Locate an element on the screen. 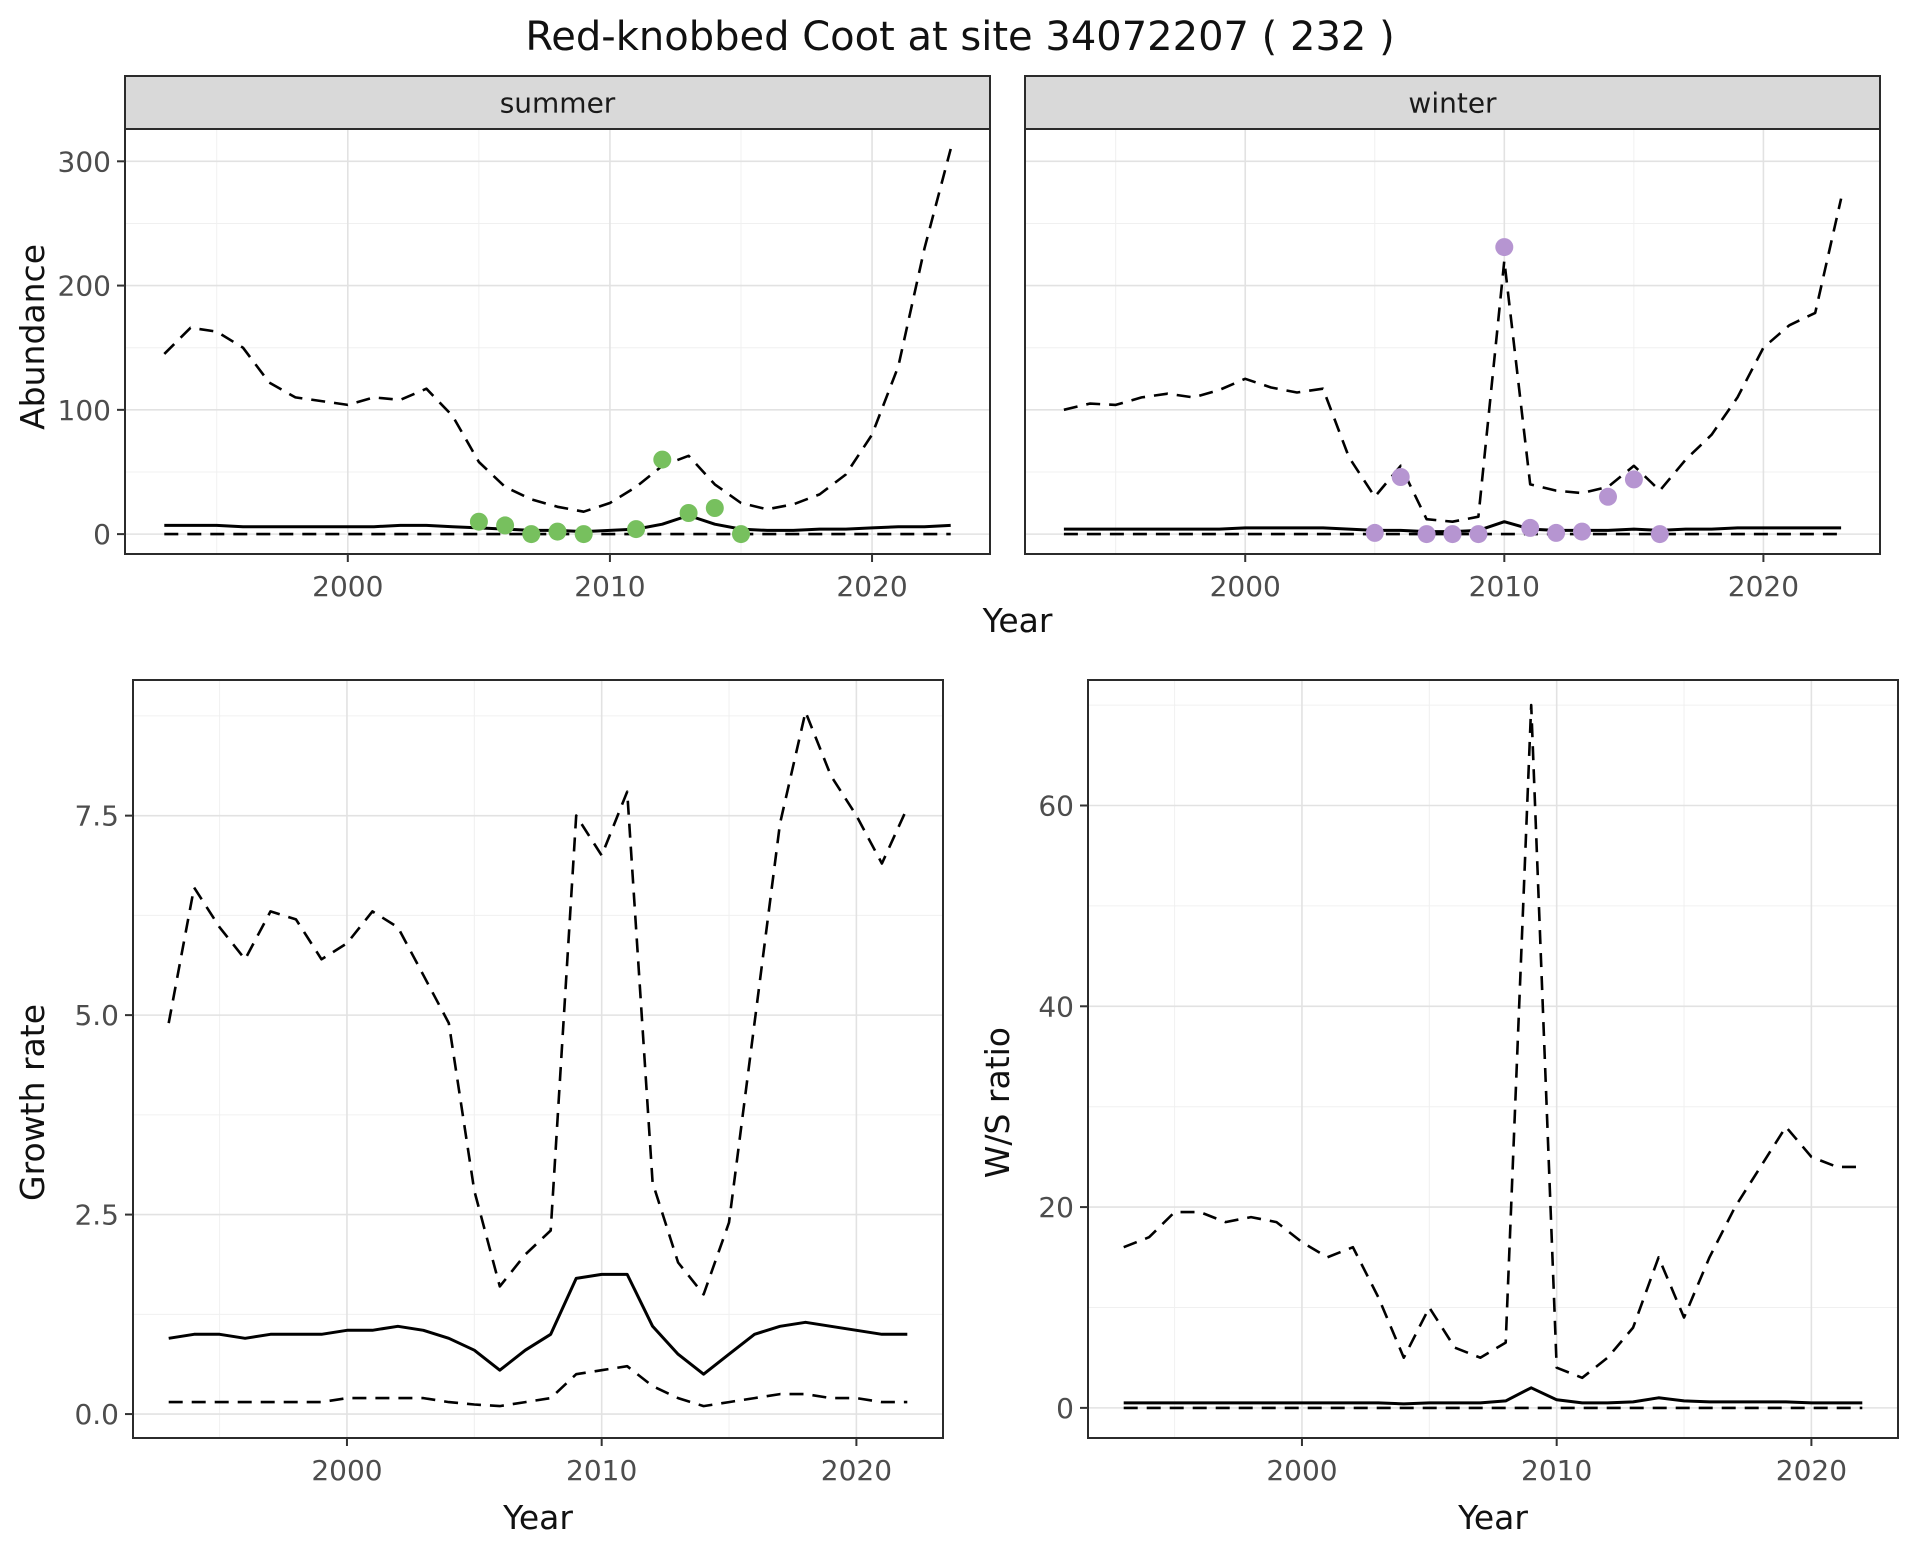 The height and width of the screenshot is (1560, 1920). abundance-summer-x-tick-label: 2010 is located at coordinates (609, 584).